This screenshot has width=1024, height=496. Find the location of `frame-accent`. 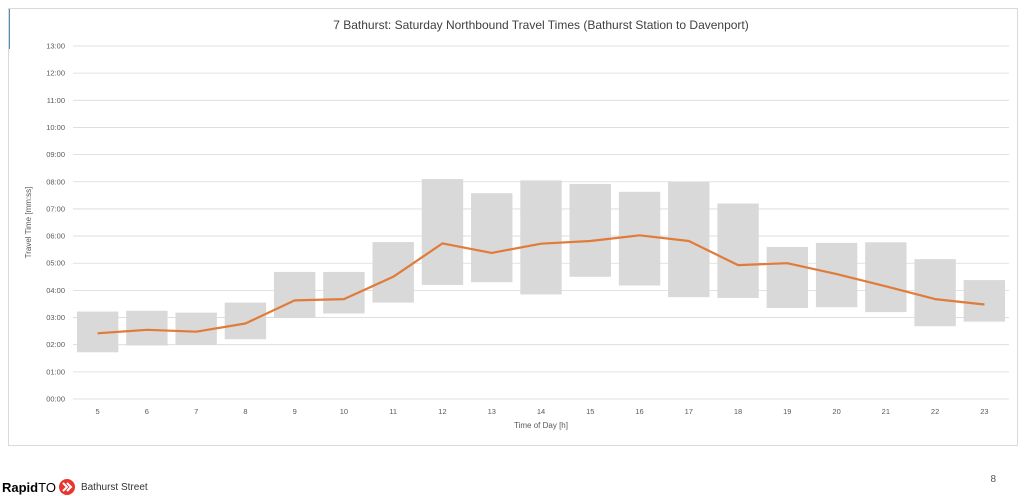

frame-accent is located at coordinates (9, 29).